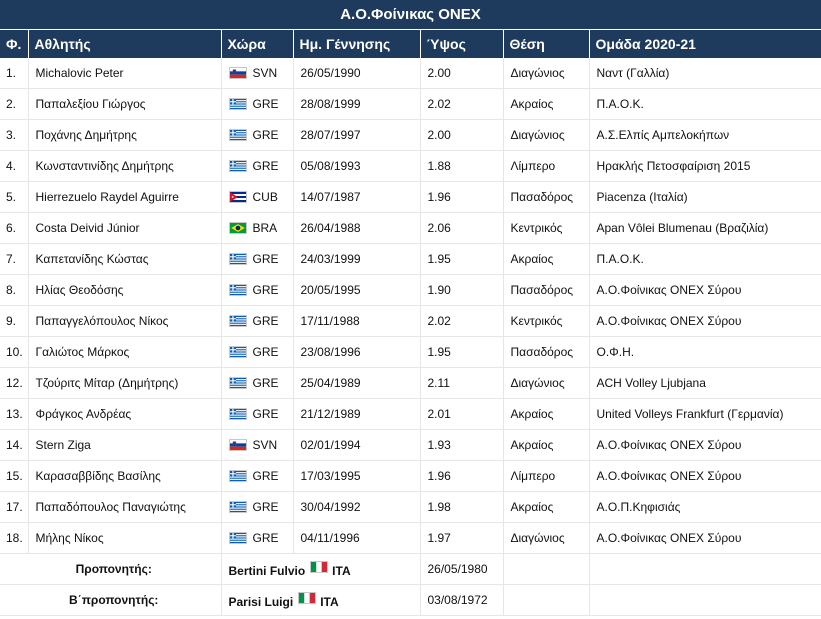 This screenshot has width=821, height=619. I want to click on player-name: Μήλης Νίκος, so click(125, 538).